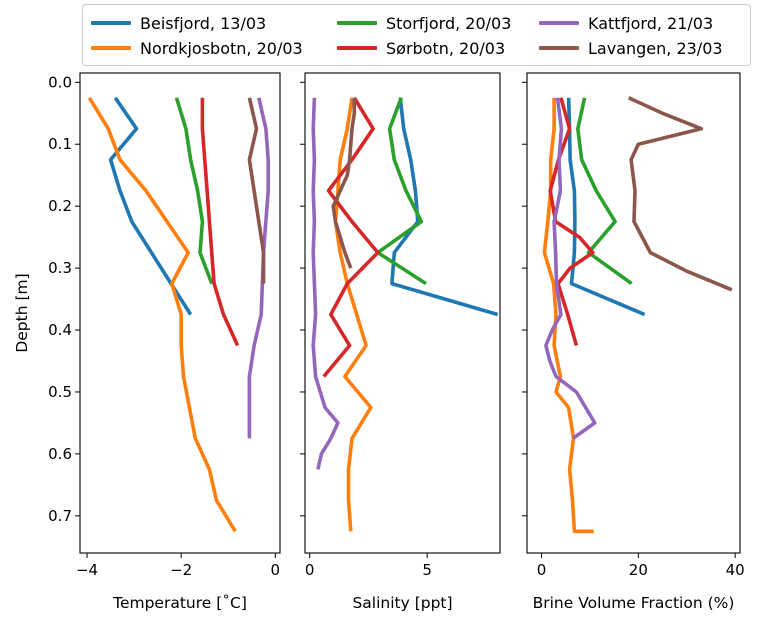 The image size is (758, 622). Describe the element at coordinates (219, 222) in the screenshot. I see `series-line-sorbotn` at that location.